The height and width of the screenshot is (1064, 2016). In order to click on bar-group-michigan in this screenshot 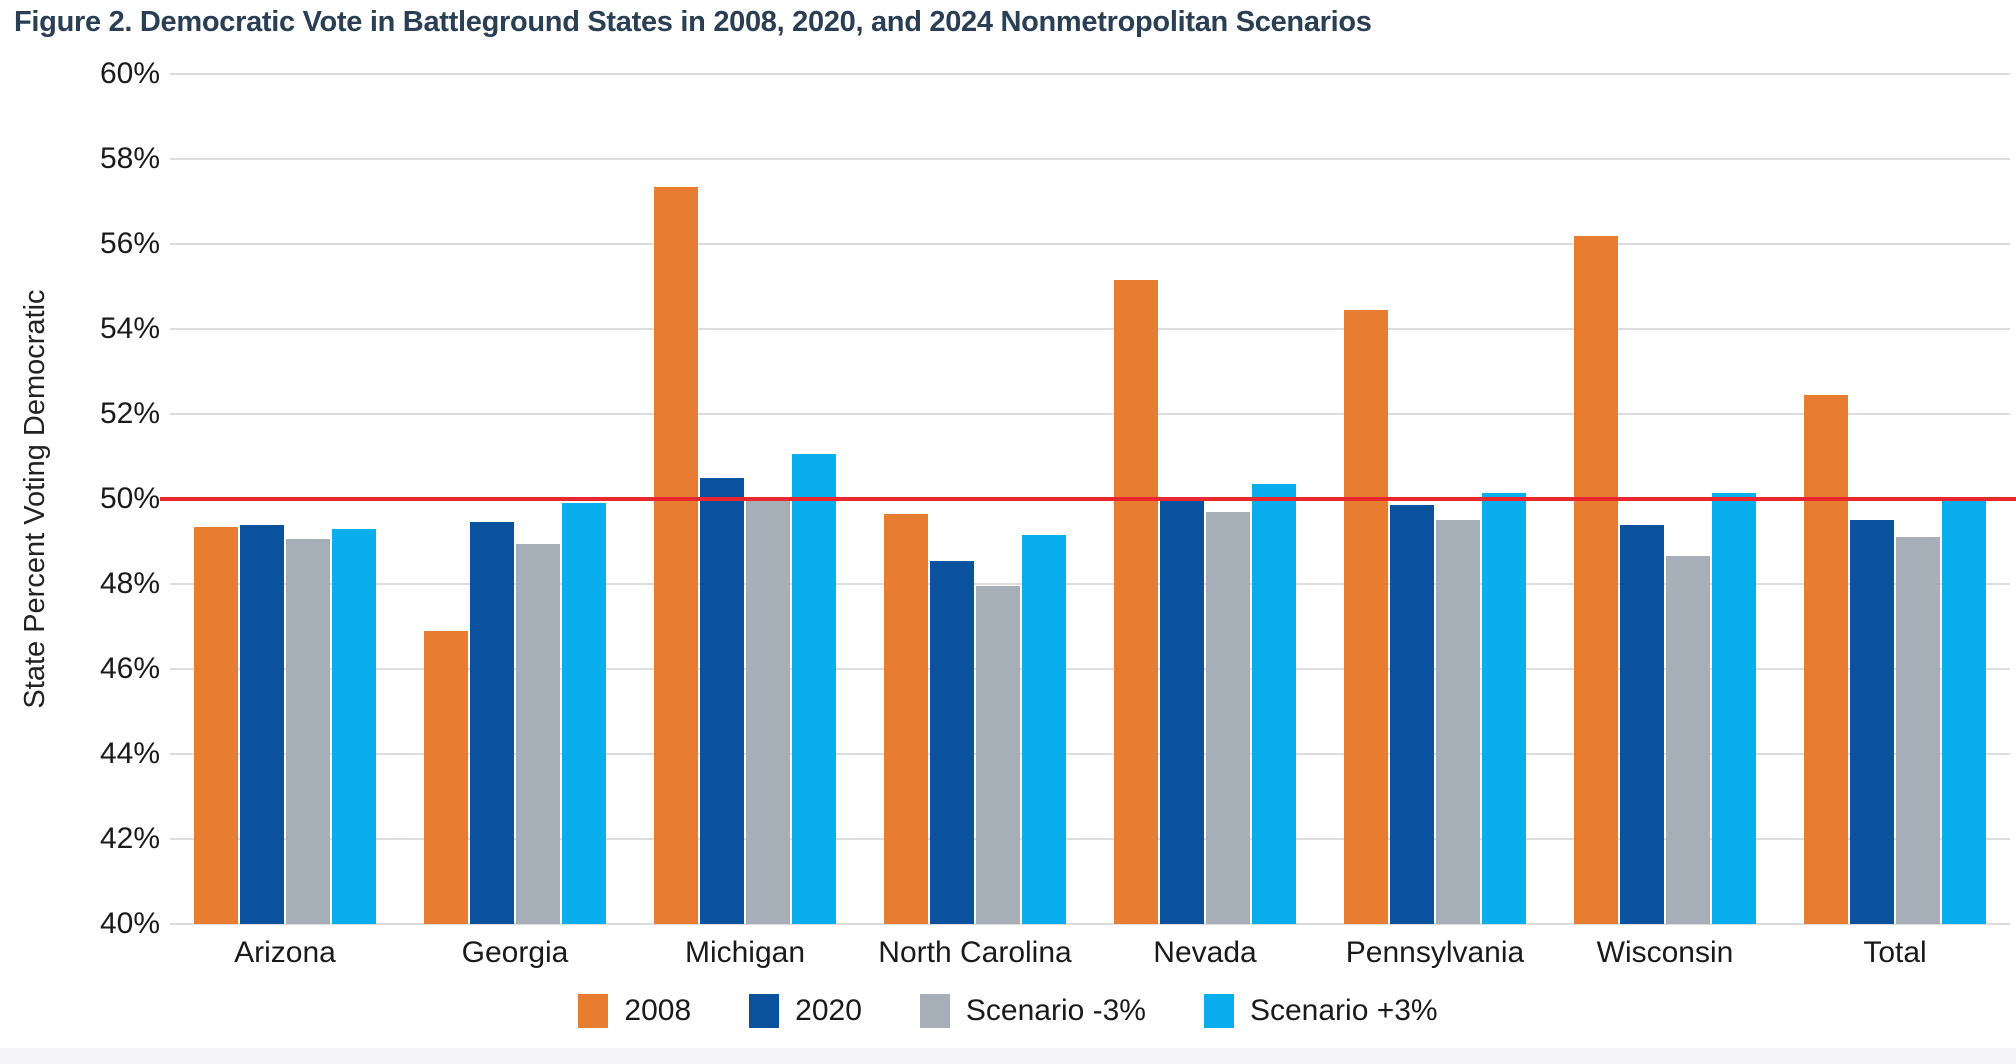, I will do `click(745, 499)`.